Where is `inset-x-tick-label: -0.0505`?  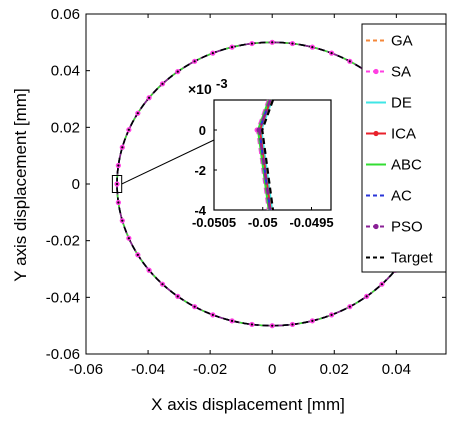
inset-x-tick-label: -0.0505 is located at coordinates (214, 222).